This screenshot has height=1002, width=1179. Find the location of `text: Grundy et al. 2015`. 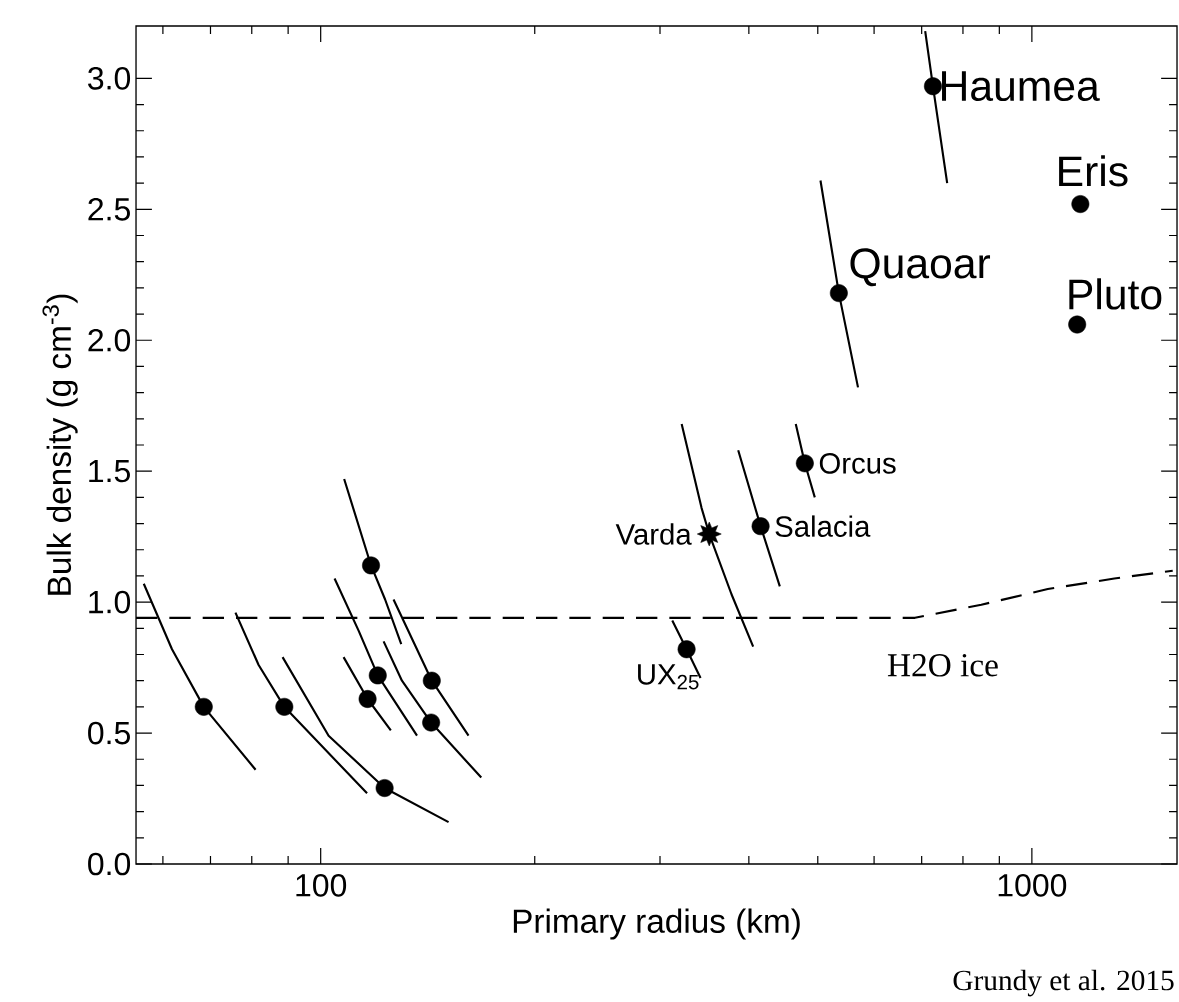

text: Grundy et al. 2015 is located at coordinates (1063, 983).